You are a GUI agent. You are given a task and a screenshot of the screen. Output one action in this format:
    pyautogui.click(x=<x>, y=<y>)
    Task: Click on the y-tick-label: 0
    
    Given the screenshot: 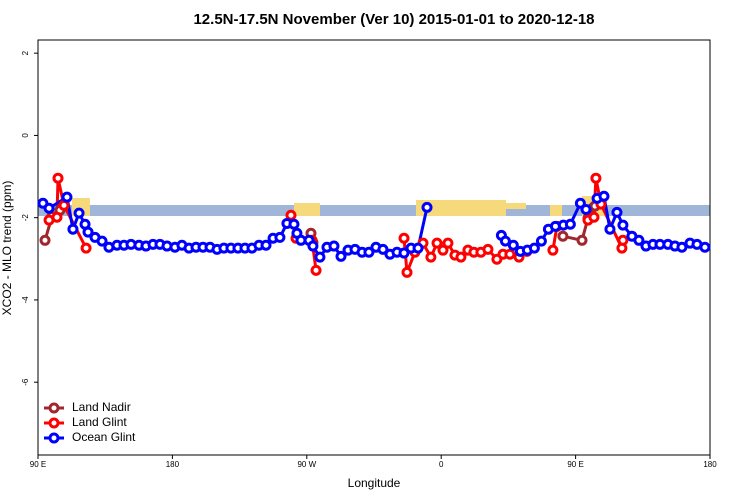 What is the action you would take?
    pyautogui.click(x=25, y=135)
    